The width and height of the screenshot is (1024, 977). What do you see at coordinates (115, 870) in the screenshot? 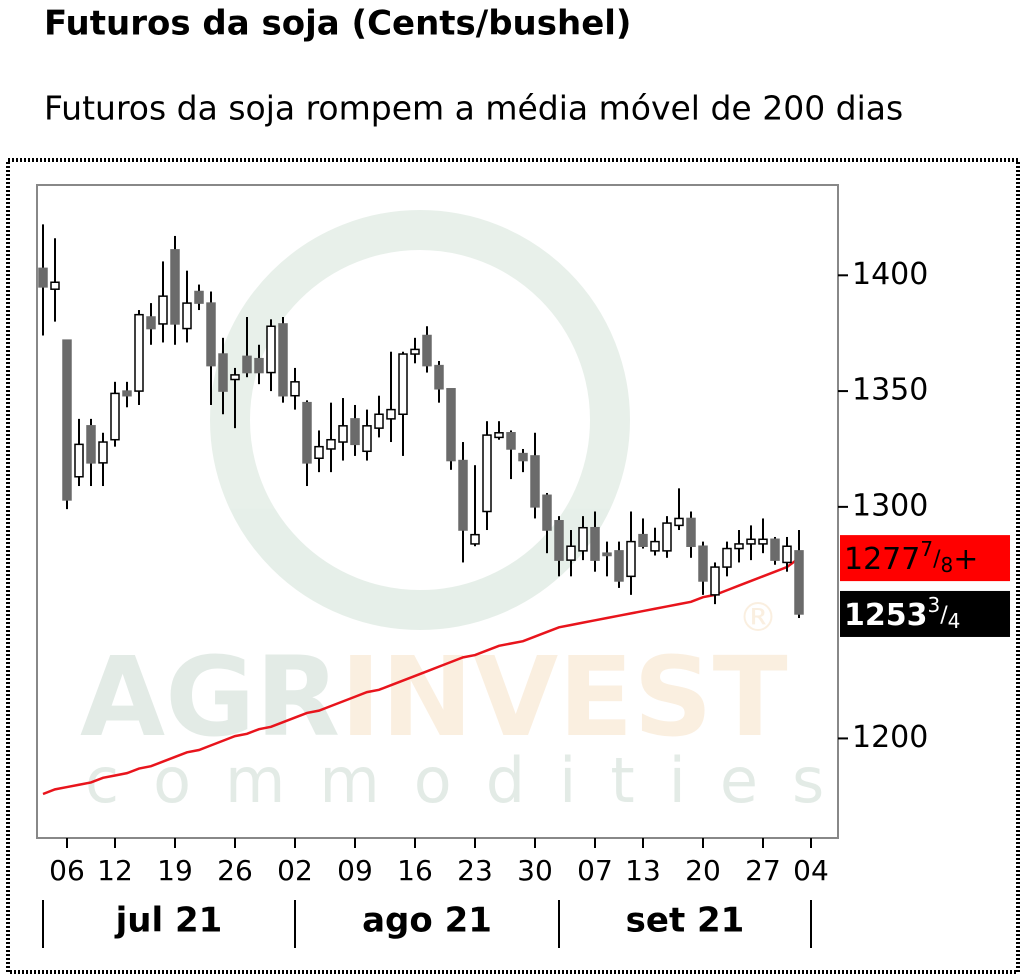
I see `x-tick-label: 12` at bounding box center [115, 870].